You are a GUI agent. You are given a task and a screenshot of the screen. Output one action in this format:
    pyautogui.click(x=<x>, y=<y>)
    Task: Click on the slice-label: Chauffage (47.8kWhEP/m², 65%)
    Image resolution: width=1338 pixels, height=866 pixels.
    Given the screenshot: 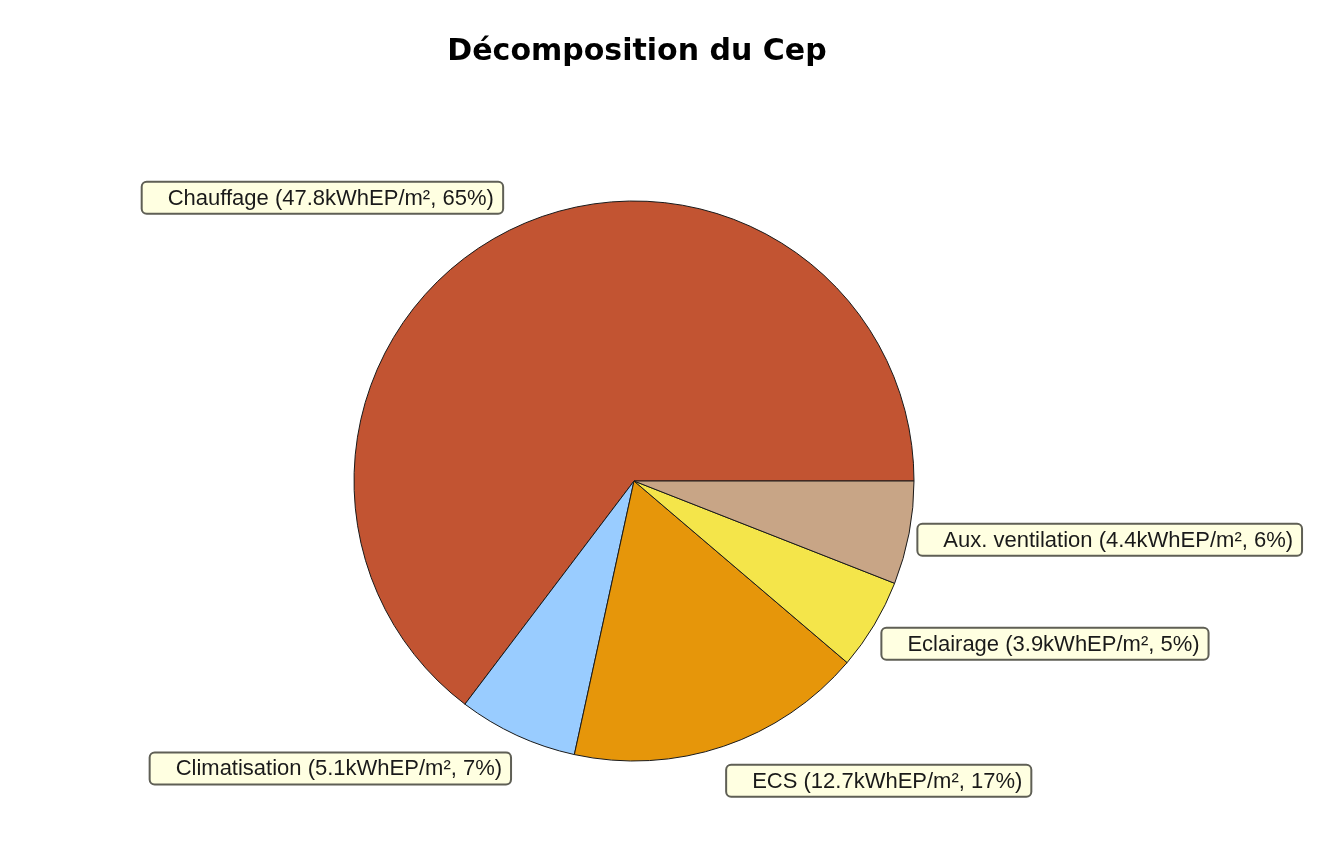 What is the action you would take?
    pyautogui.click(x=330, y=197)
    